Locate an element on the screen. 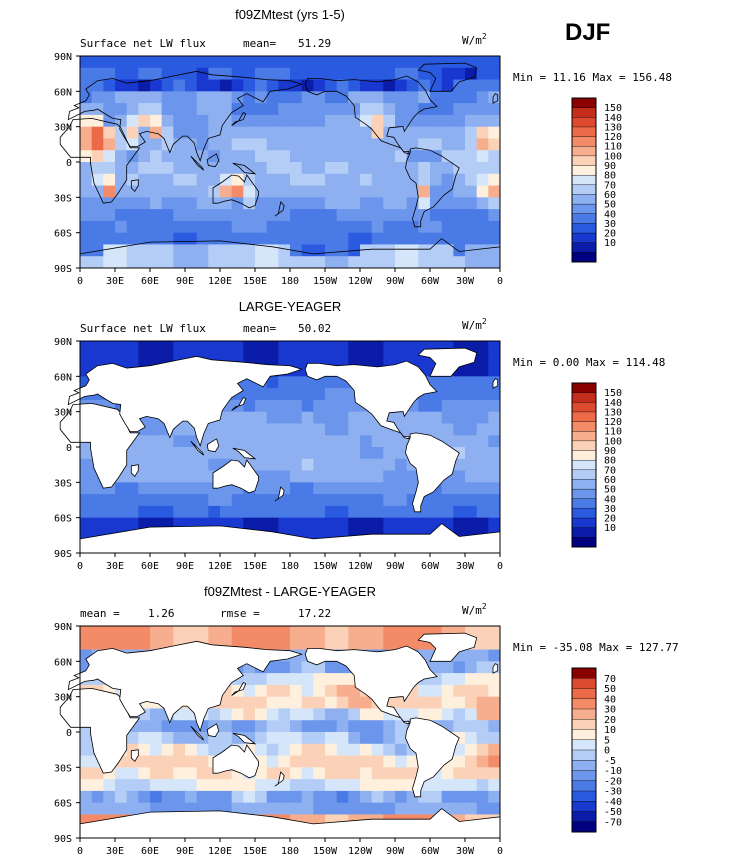 This screenshot has width=733, height=866. colorbar-label: 80 is located at coordinates (610, 461).